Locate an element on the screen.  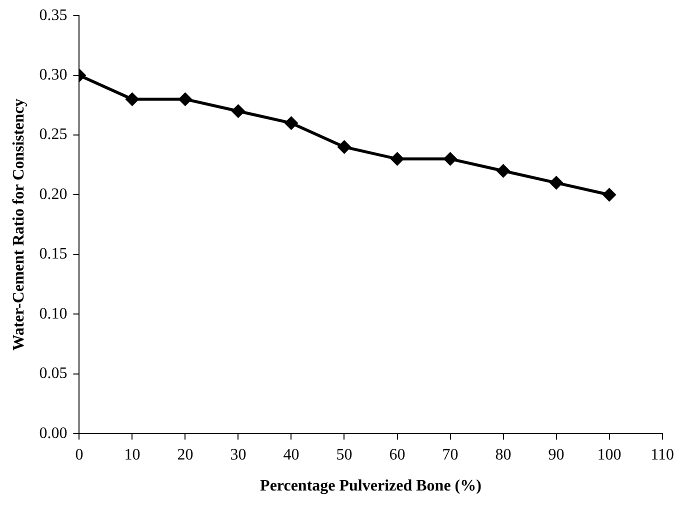
x-tick-label: 80 is located at coordinates (503, 455).